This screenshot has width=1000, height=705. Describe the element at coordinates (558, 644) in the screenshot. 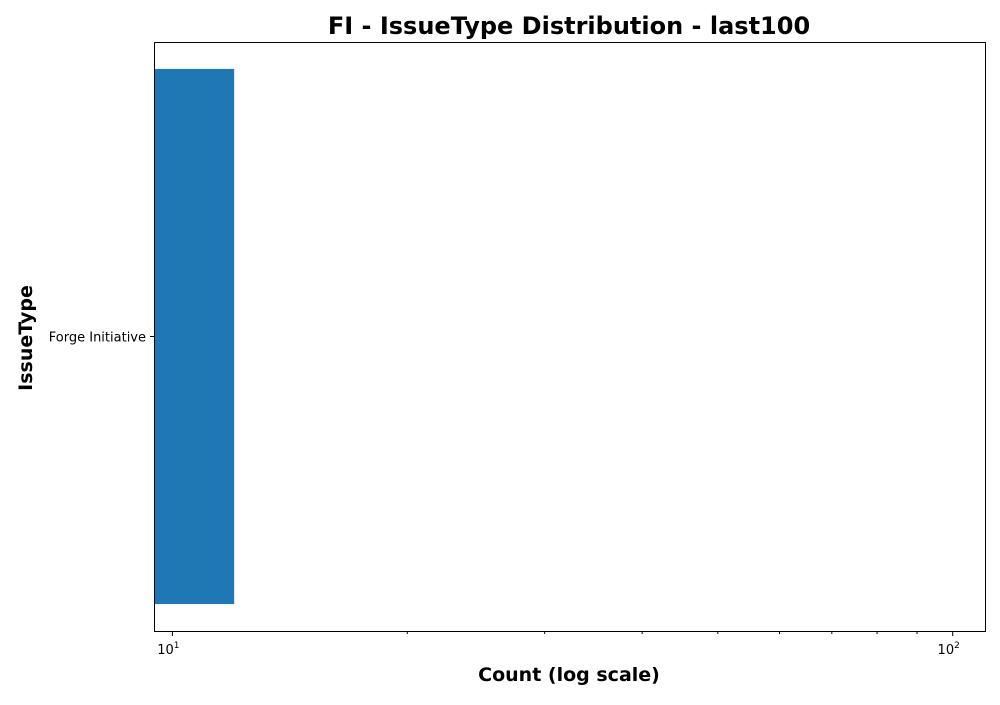

I see `x-axis-ticks: 10¹ 10²` at that location.